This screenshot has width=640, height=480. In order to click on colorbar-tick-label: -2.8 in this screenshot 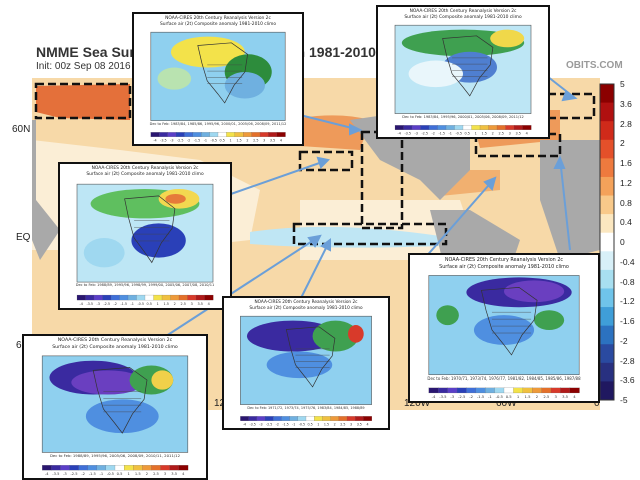, I will do `click(627, 360)`.